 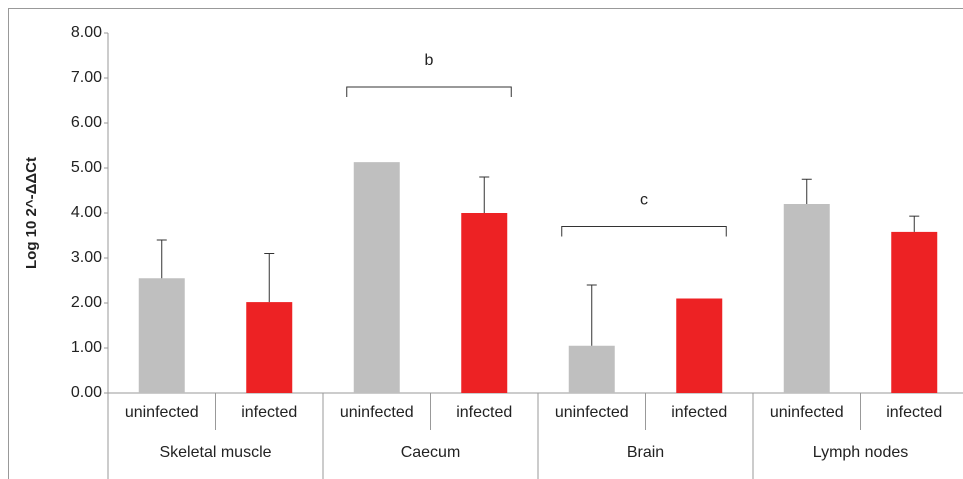 I want to click on y-tick-label: 1.00, so click(x=86, y=347).